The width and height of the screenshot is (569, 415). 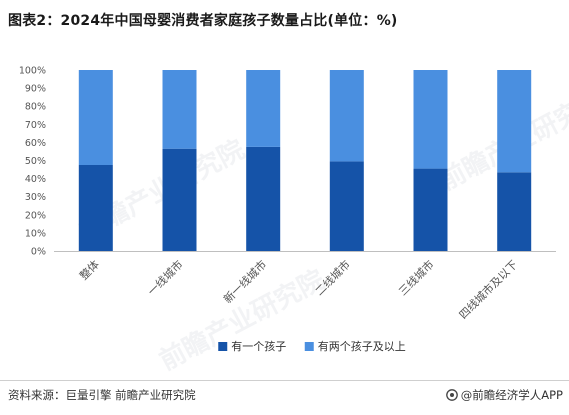 I want to click on y-tick-label: 80%, so click(x=35, y=107).